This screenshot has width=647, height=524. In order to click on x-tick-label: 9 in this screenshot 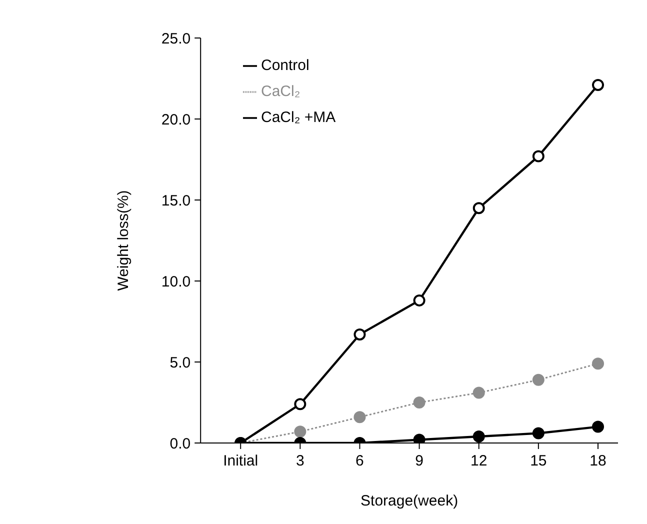, I will do `click(419, 461)`.